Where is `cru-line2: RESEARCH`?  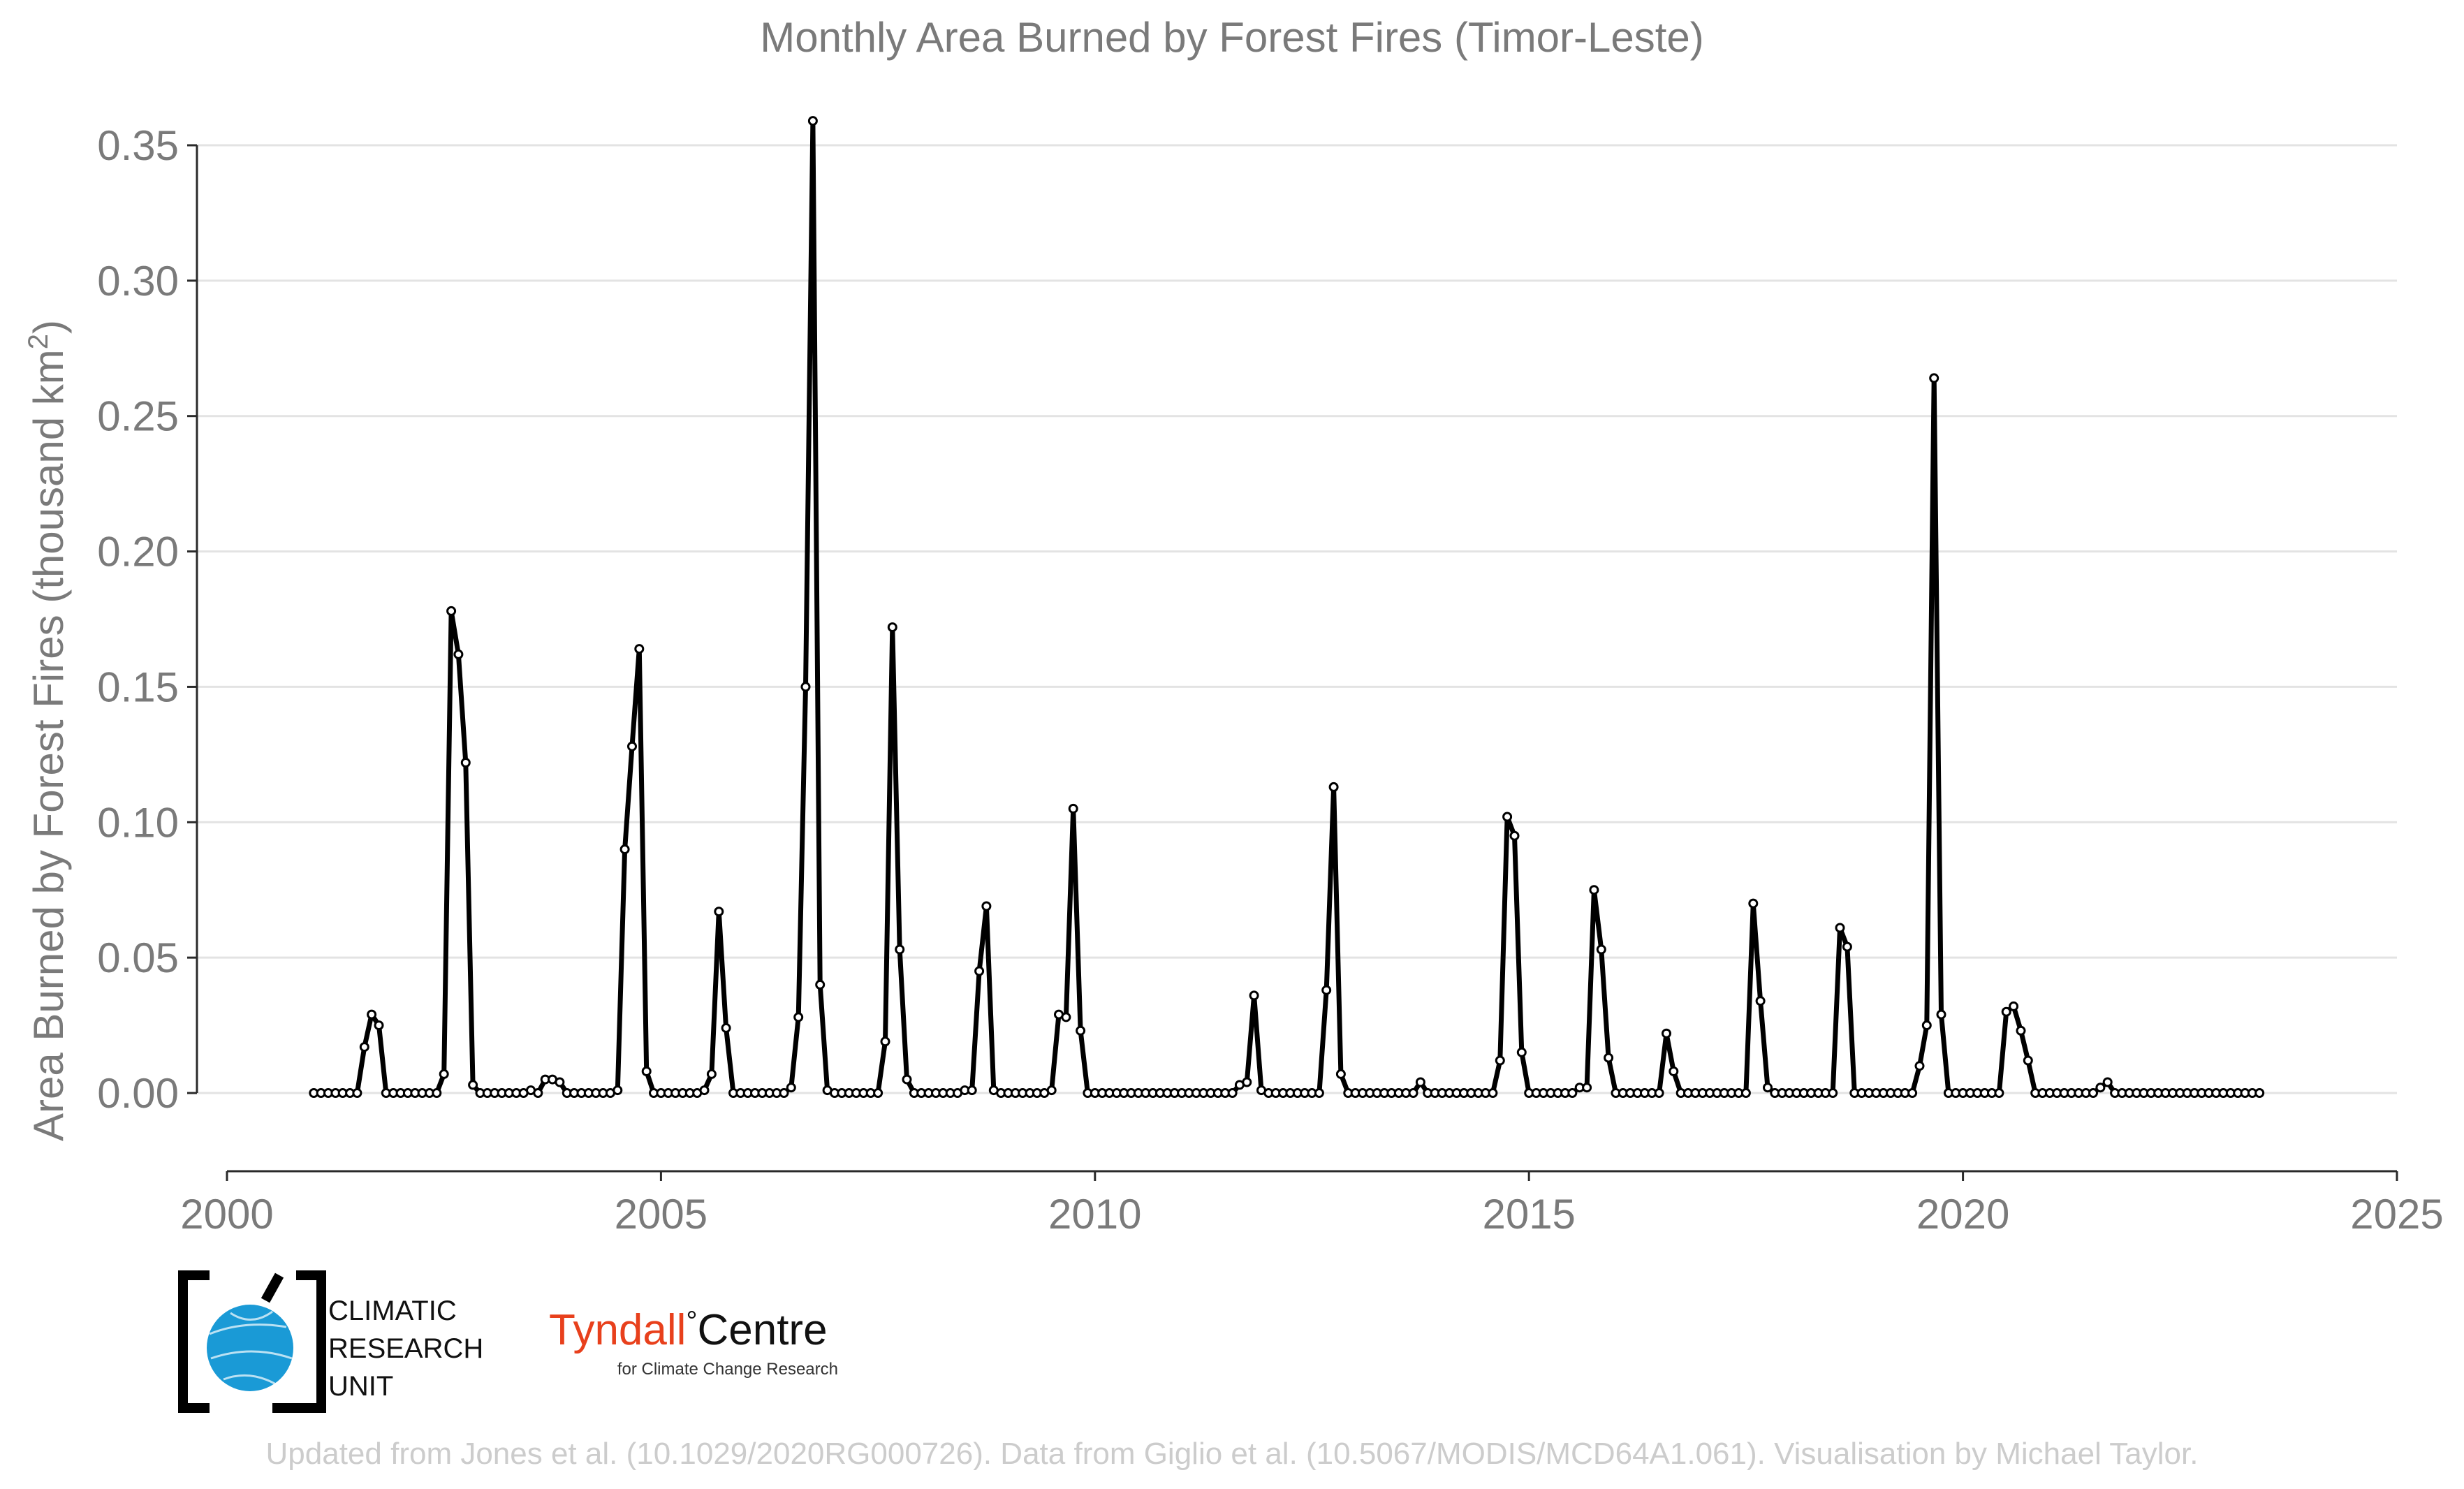 cru-line2: RESEARCH is located at coordinates (405, 1348).